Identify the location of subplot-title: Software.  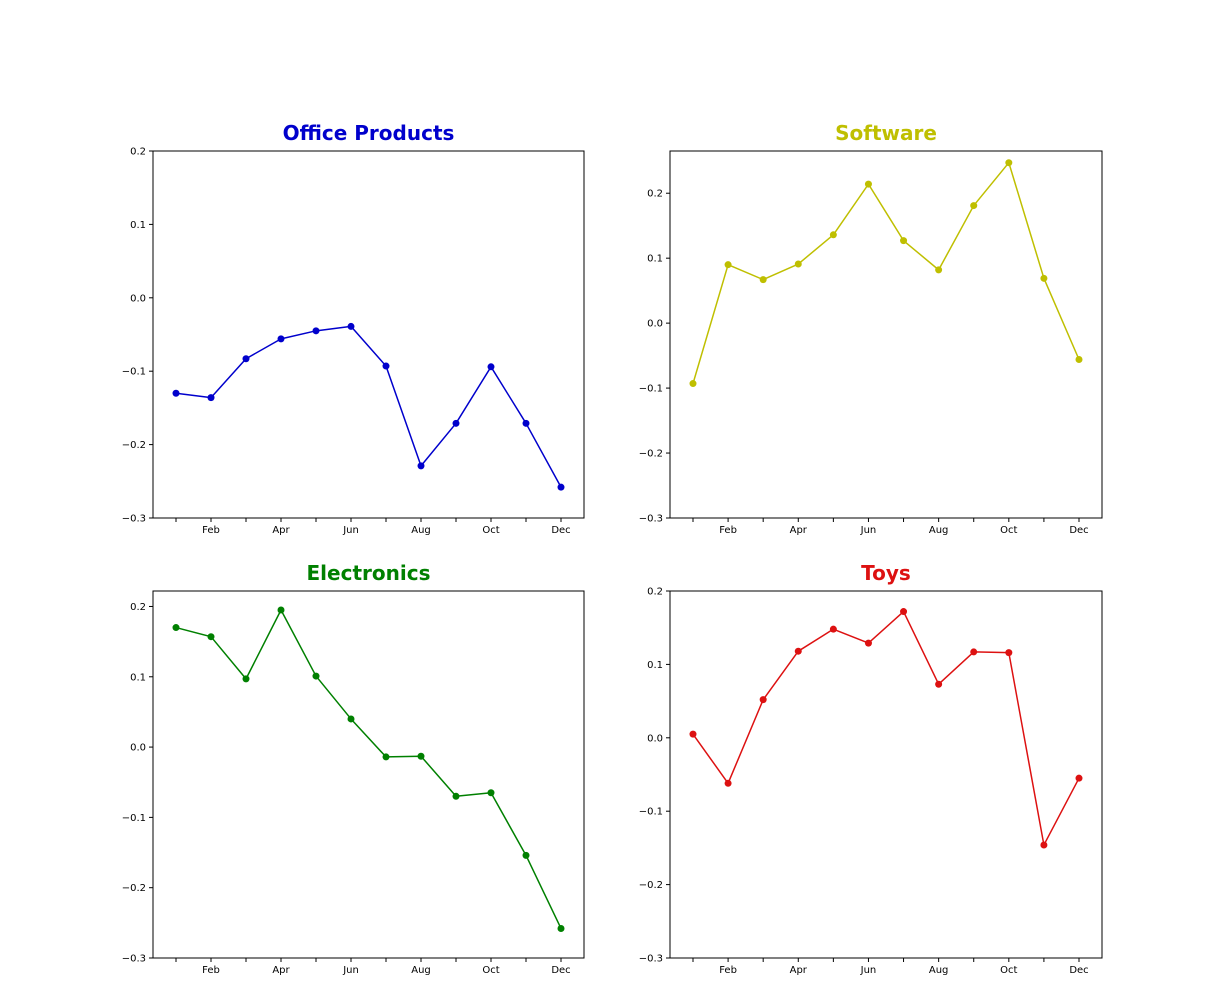
(886, 133).